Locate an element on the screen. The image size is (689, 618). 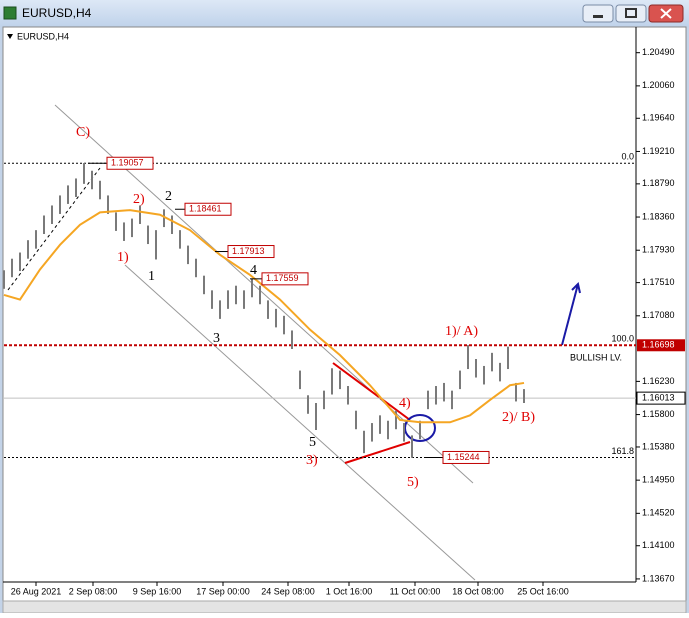
wave-label: C) is located at coordinates (83, 132).